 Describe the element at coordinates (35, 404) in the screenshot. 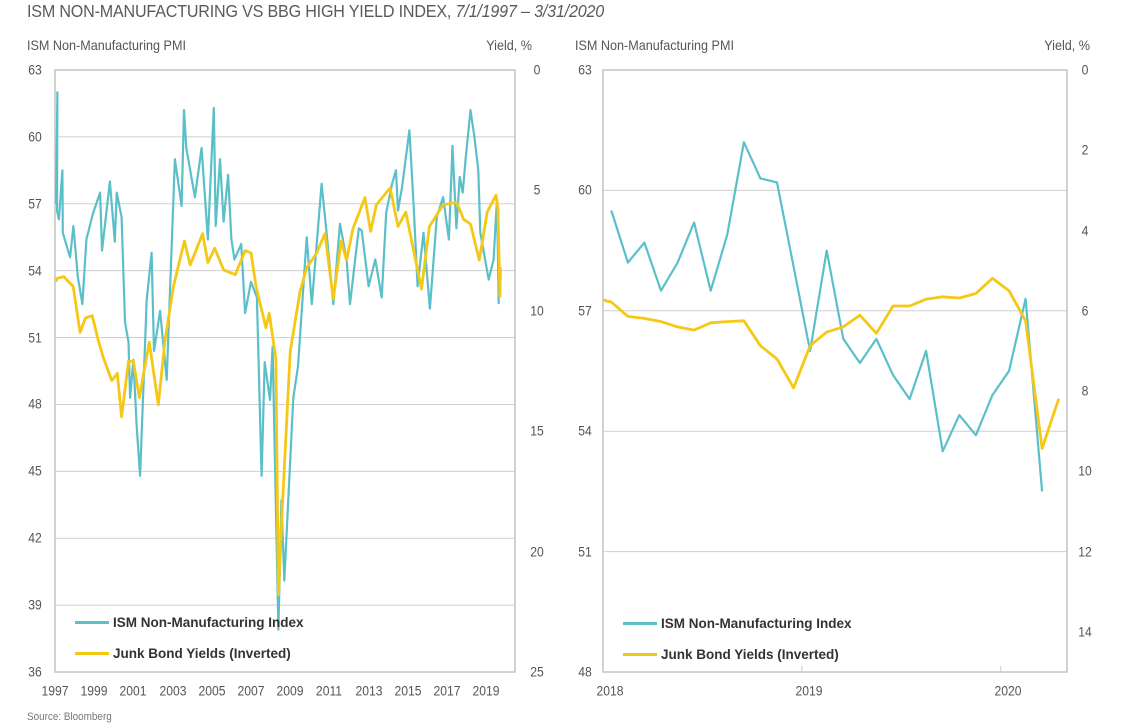

I see `left-y-tick-label: 48` at that location.